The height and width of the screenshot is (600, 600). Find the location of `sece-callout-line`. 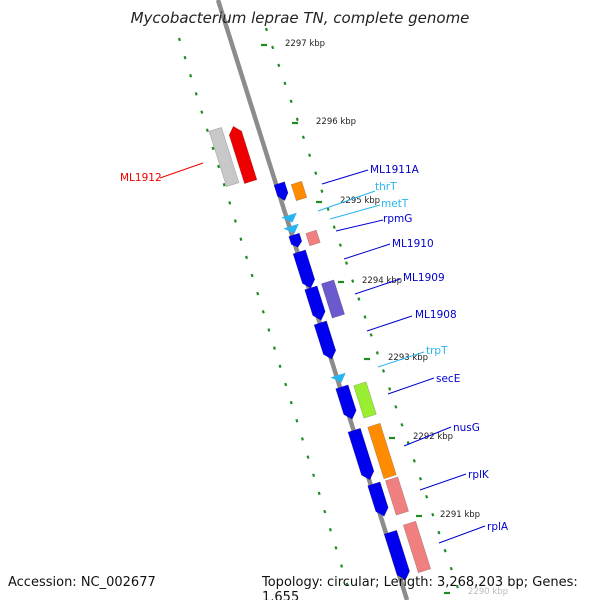

sece-callout-line is located at coordinates (411, 386).